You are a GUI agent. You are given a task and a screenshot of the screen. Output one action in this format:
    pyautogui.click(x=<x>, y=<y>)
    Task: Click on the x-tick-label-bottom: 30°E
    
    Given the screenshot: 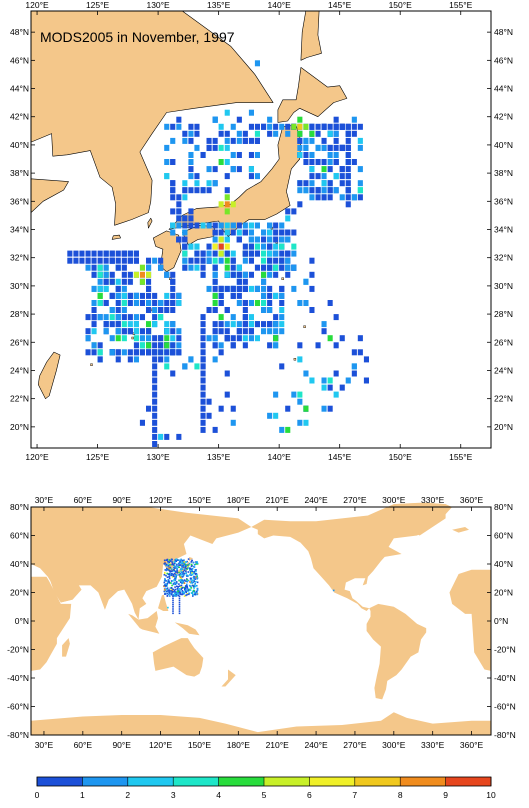 What is the action you would take?
    pyautogui.click(x=44, y=745)
    